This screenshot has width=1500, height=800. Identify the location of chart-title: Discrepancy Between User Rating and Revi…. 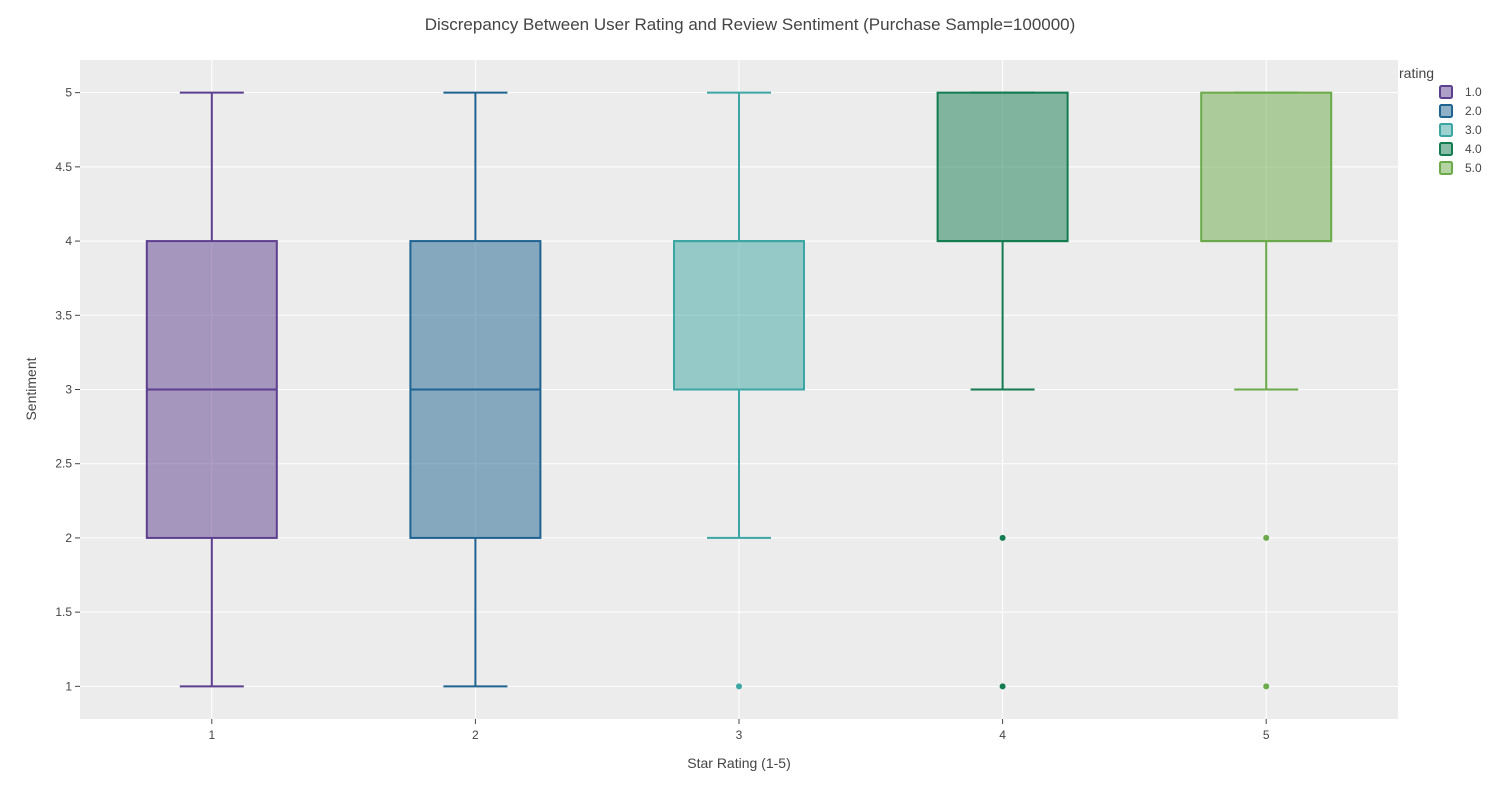
(750, 24).